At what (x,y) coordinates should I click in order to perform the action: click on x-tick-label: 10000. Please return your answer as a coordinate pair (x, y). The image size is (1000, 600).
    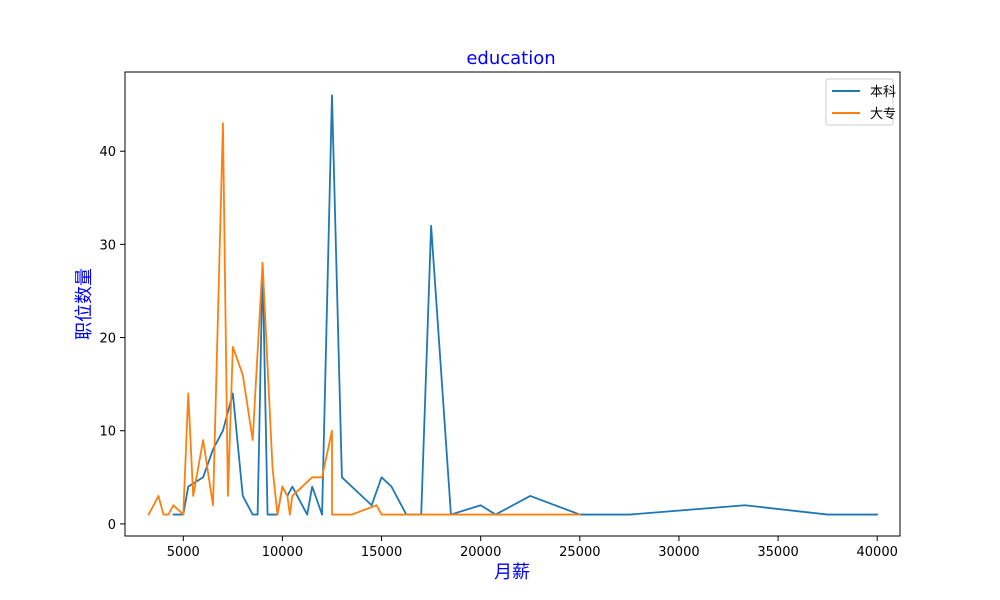
    Looking at the image, I should click on (282, 552).